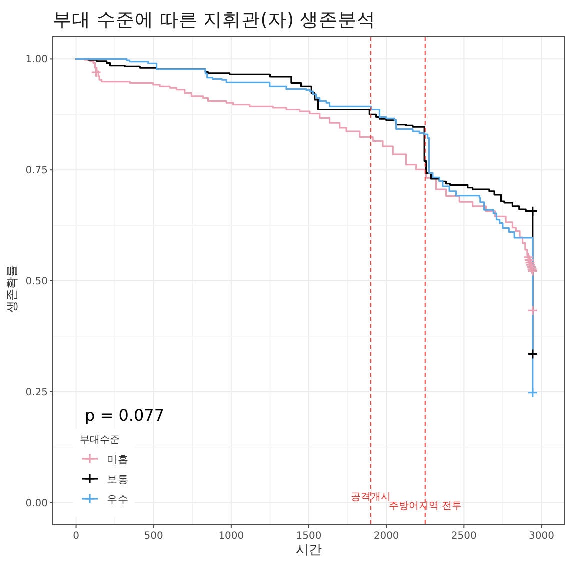  I want to click on x-tick-label: 3000, so click(541, 536).